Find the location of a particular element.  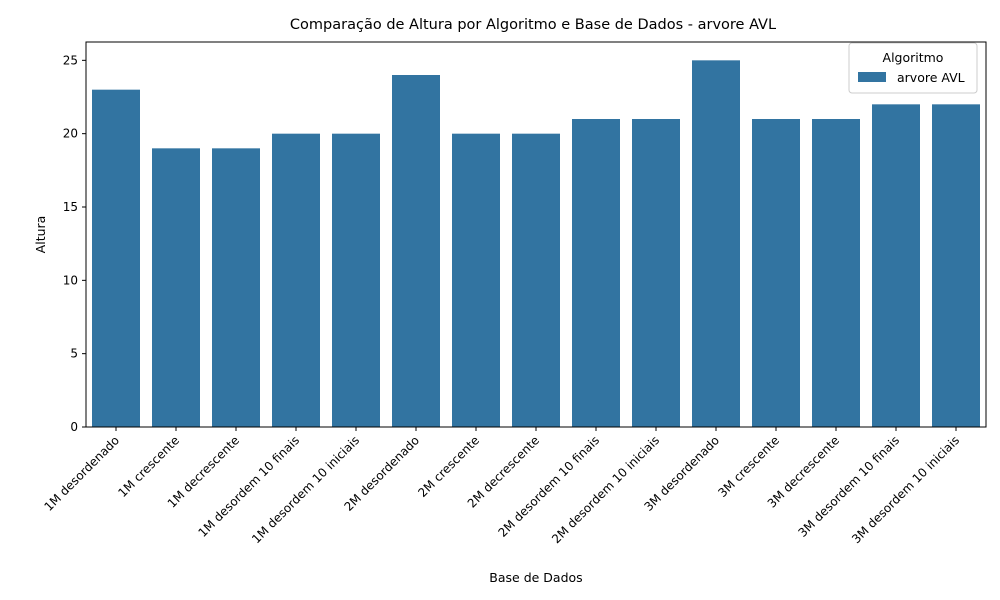

y-axis-label: Altura is located at coordinates (40, 235).